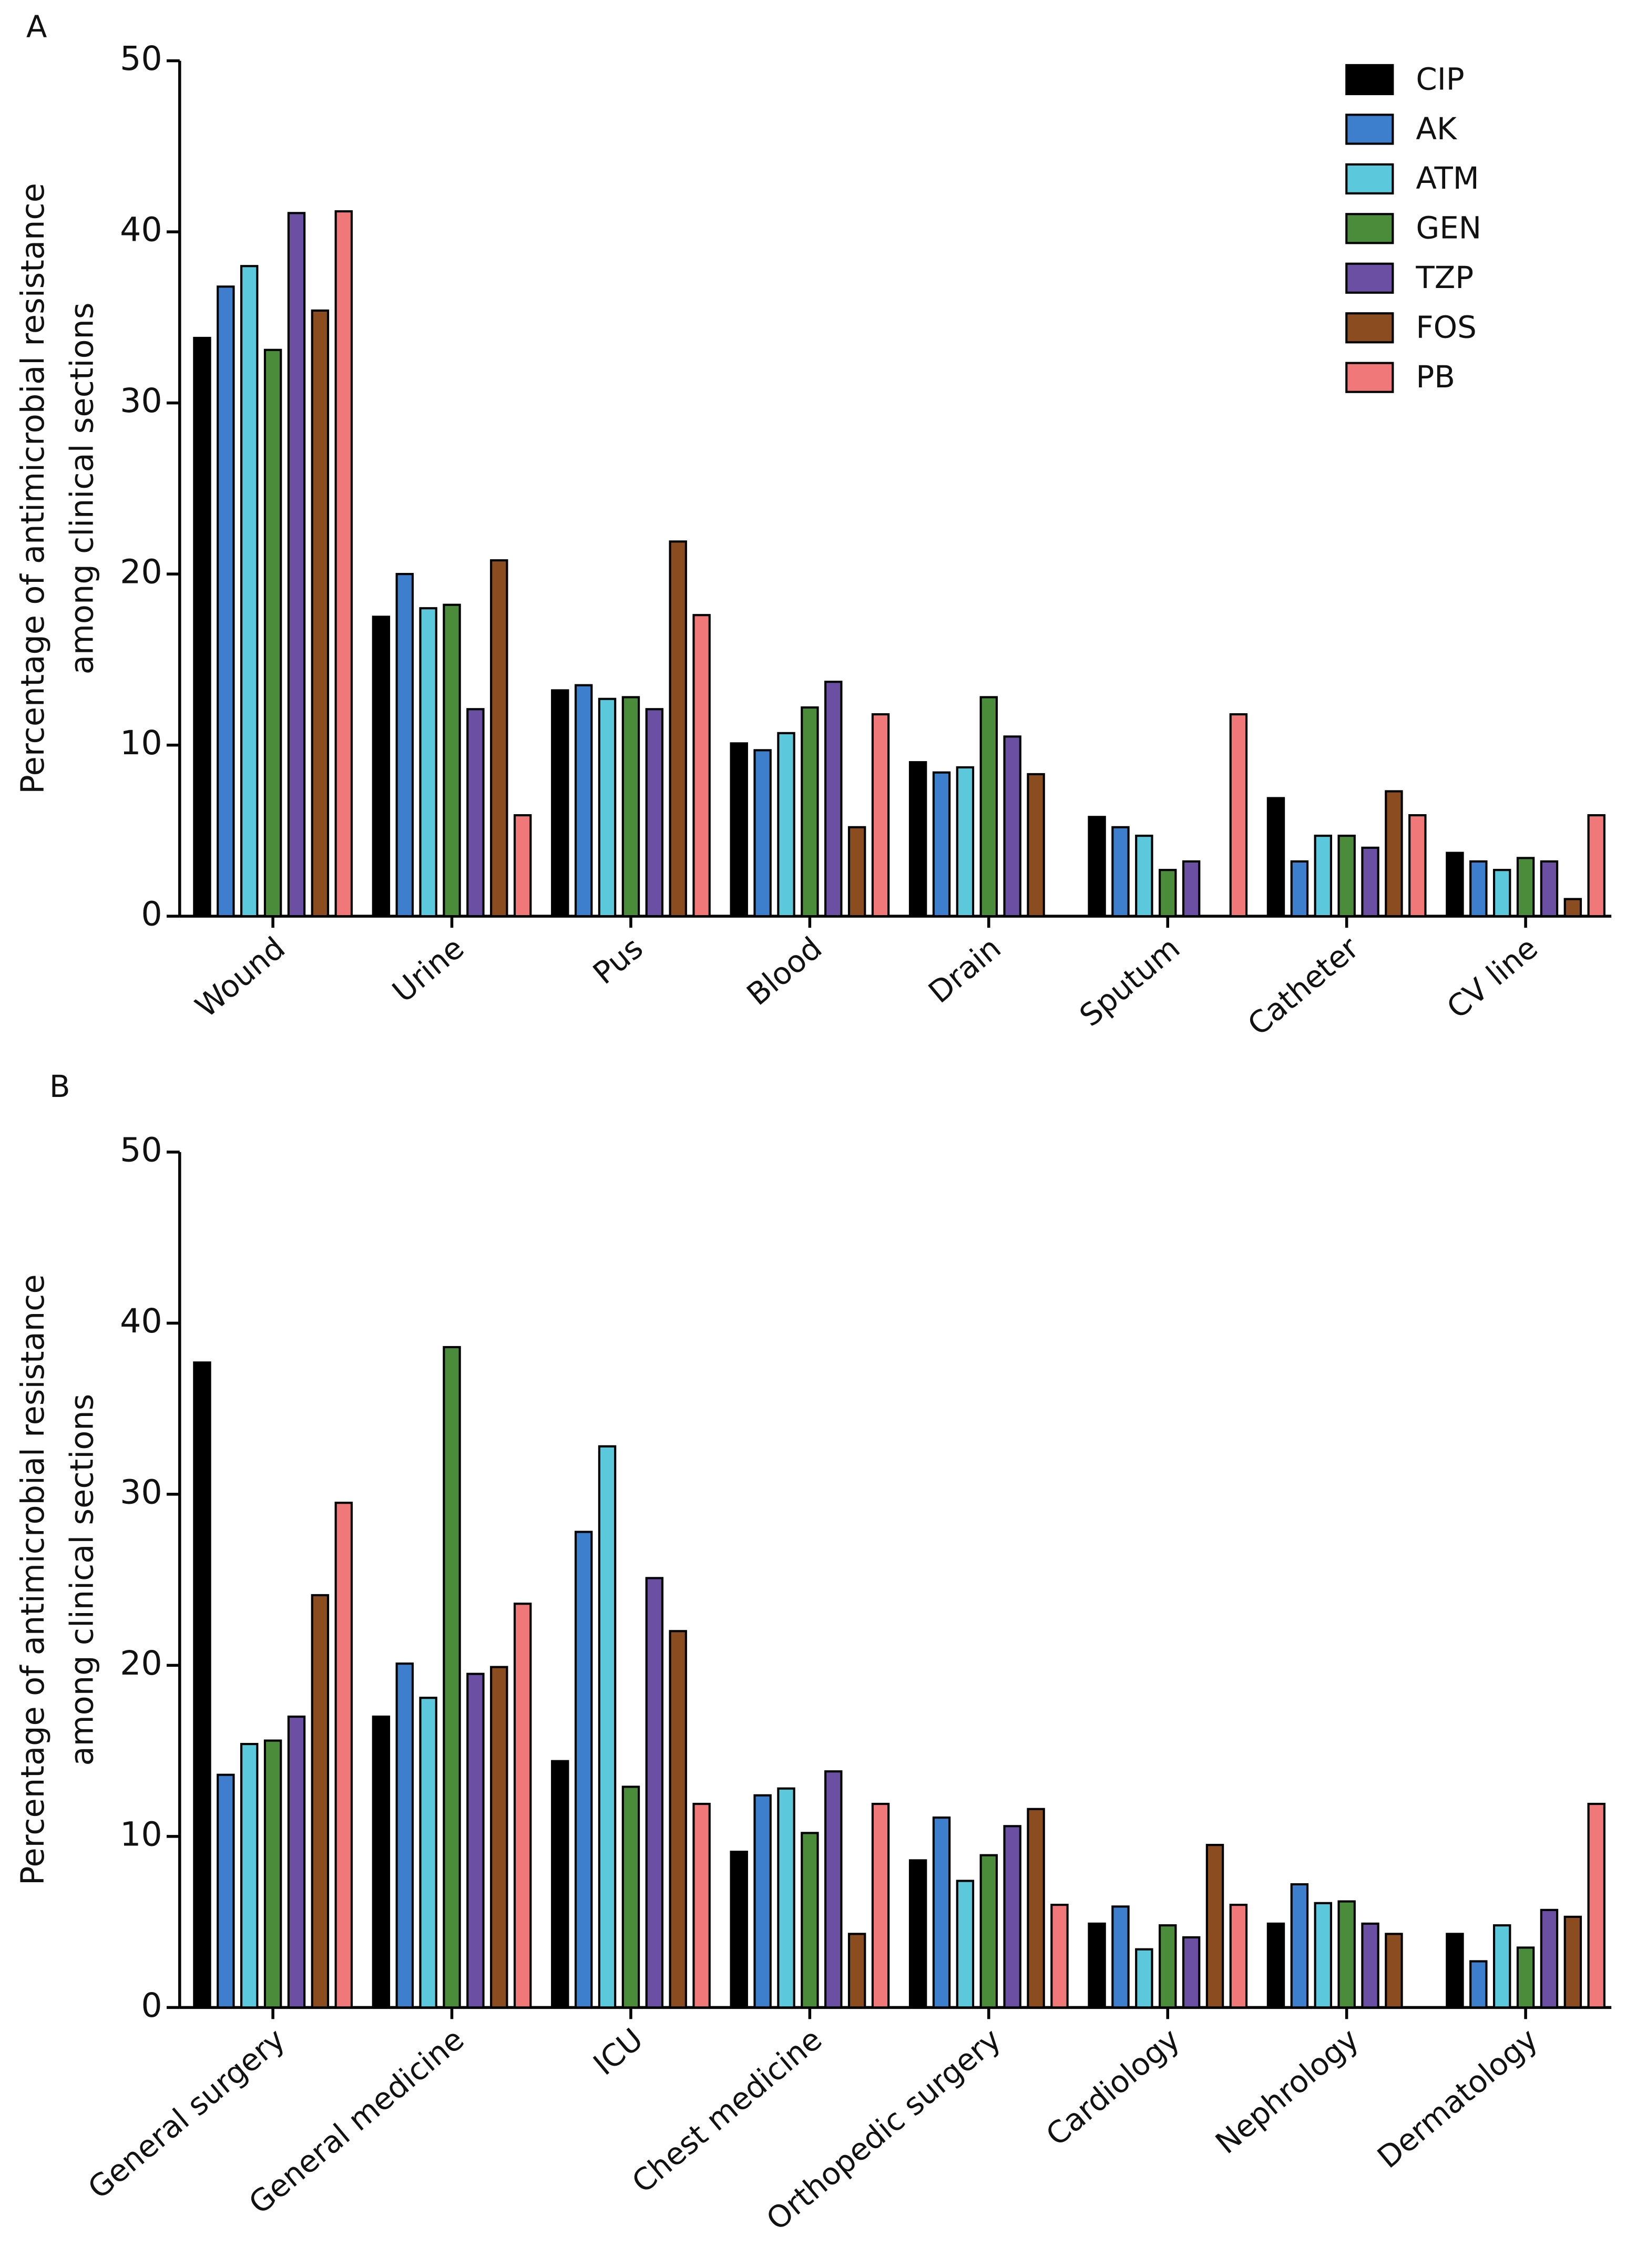 The image size is (1626, 2268). I want to click on y-tick-label: 20, so click(141, 1663).